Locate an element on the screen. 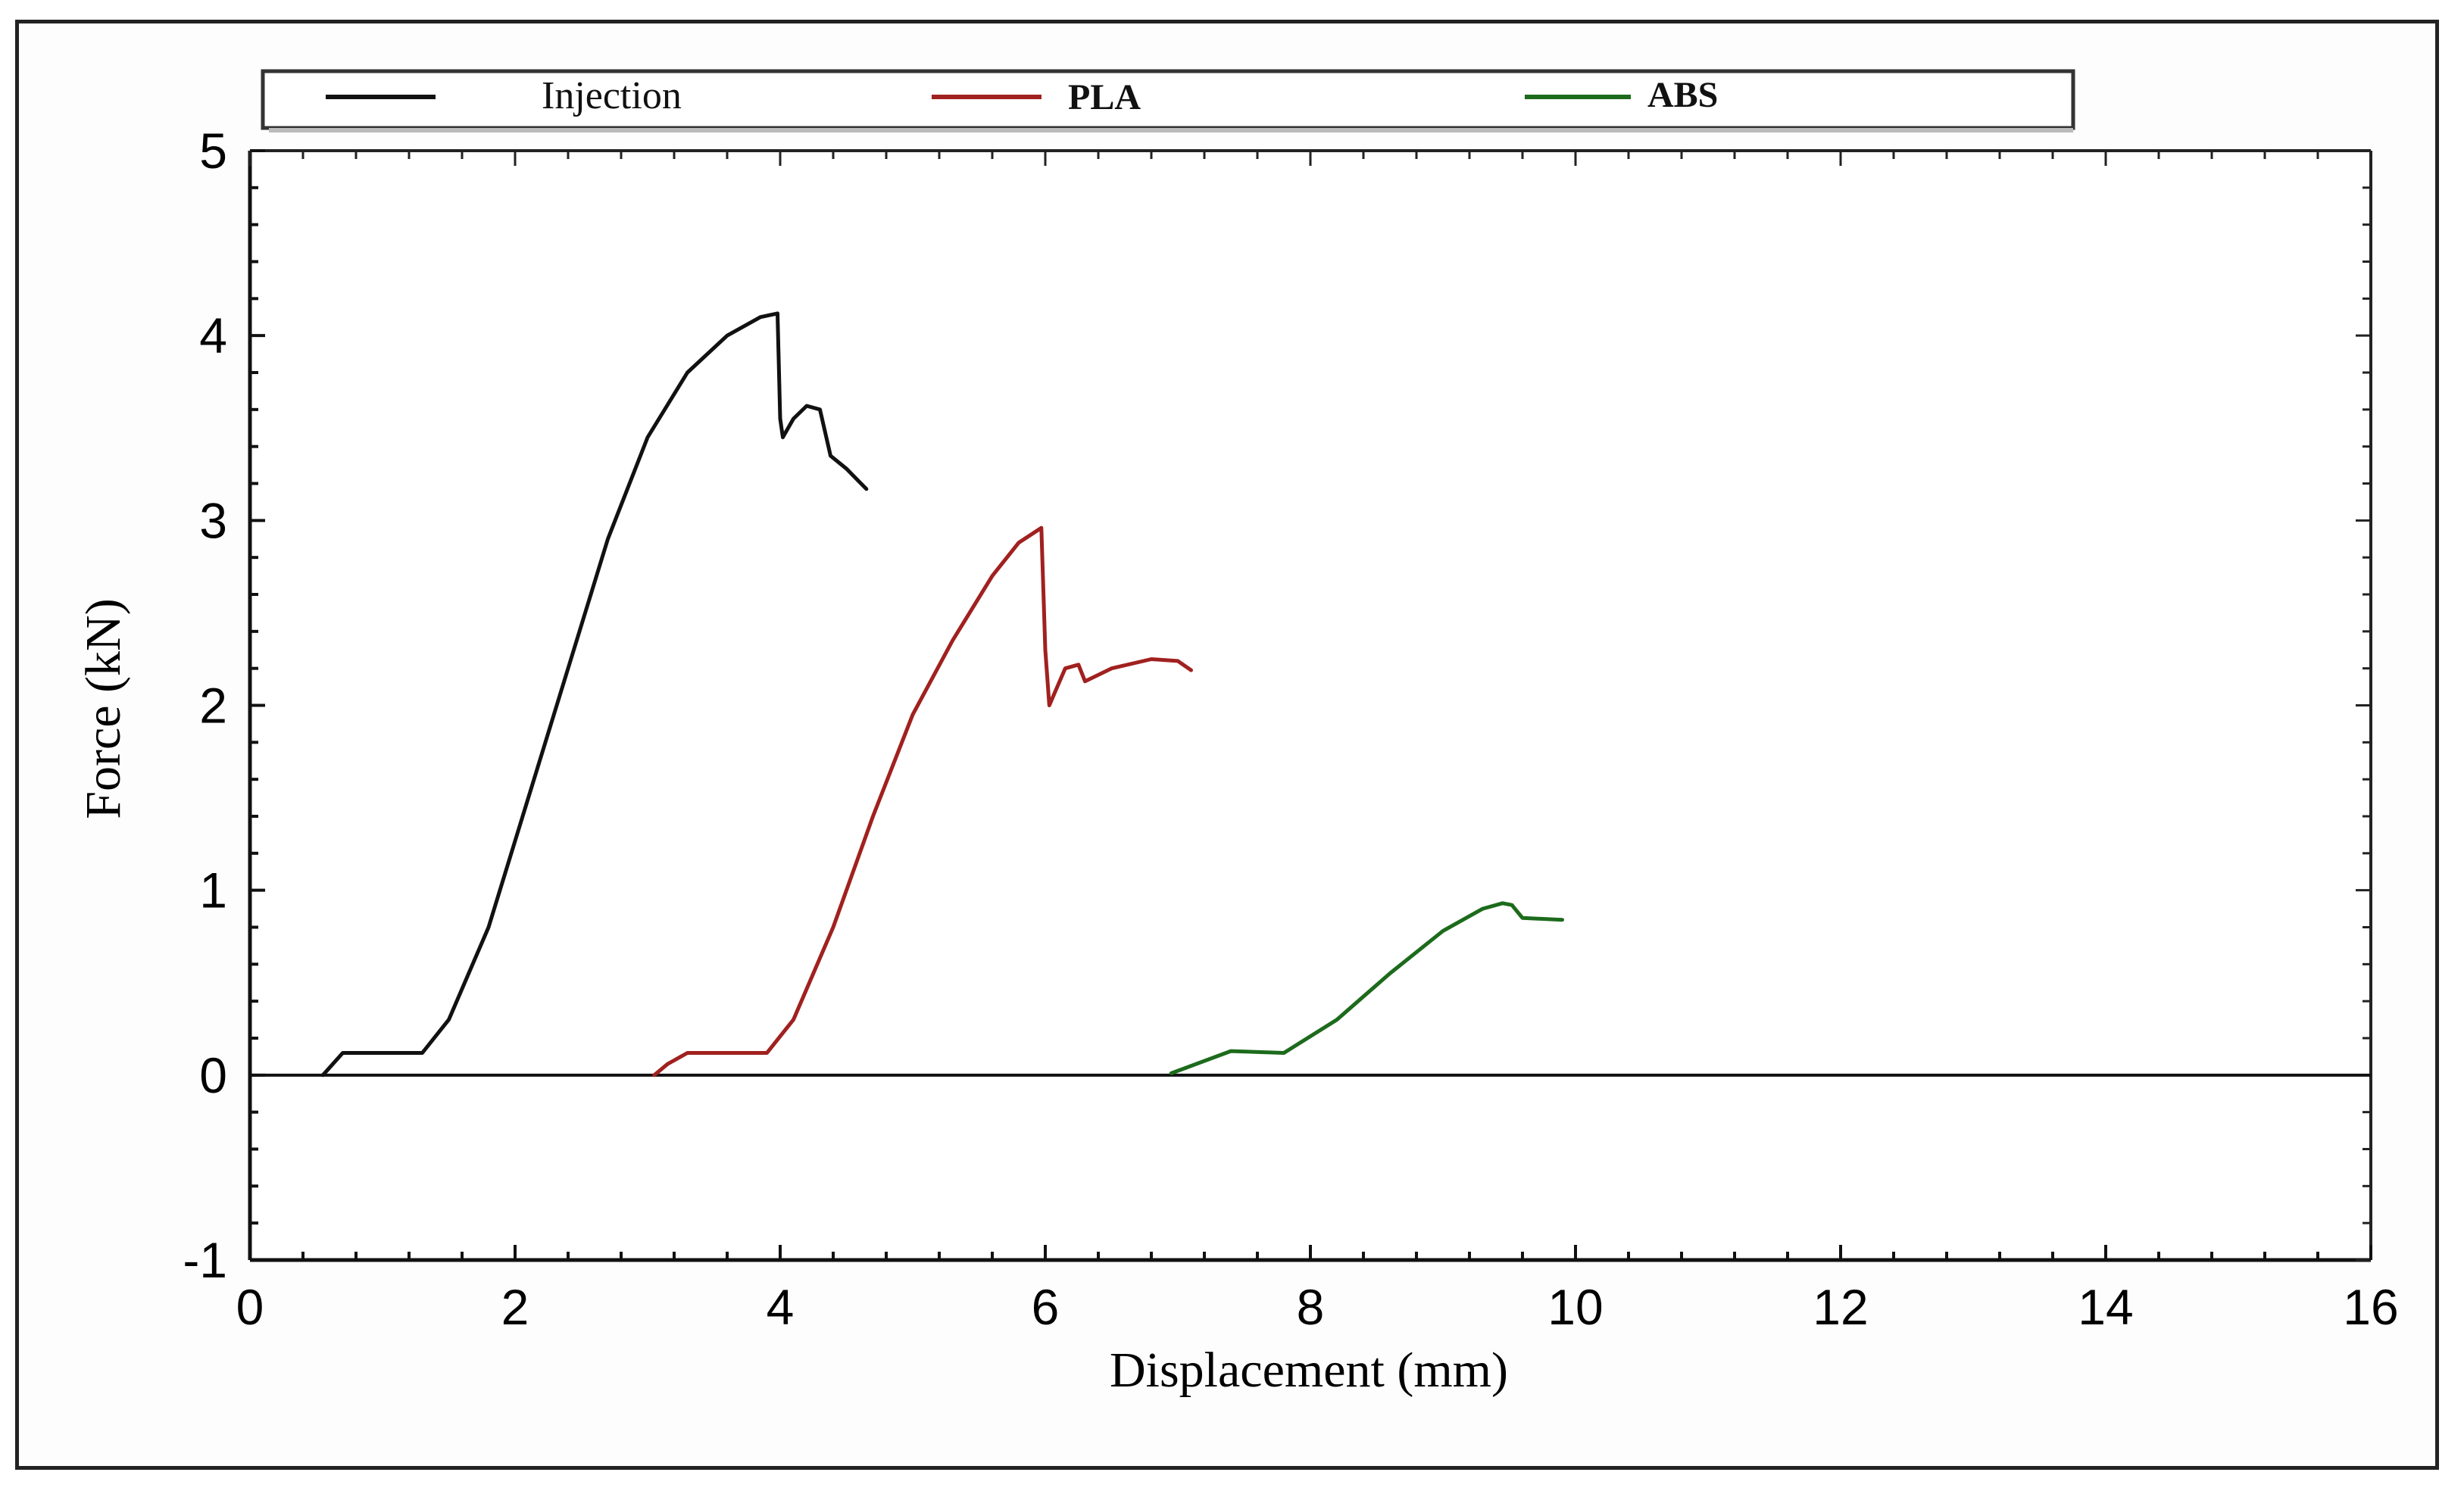 The width and height of the screenshot is (2464, 1494). x-tick-label: 4 is located at coordinates (781, 1307).